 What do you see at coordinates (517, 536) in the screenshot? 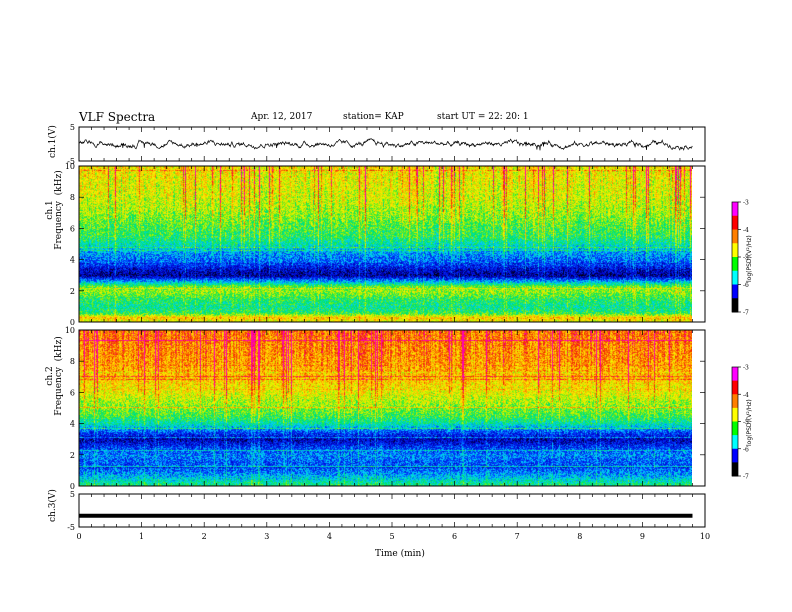
I see `x-tick-label: 7` at bounding box center [517, 536].